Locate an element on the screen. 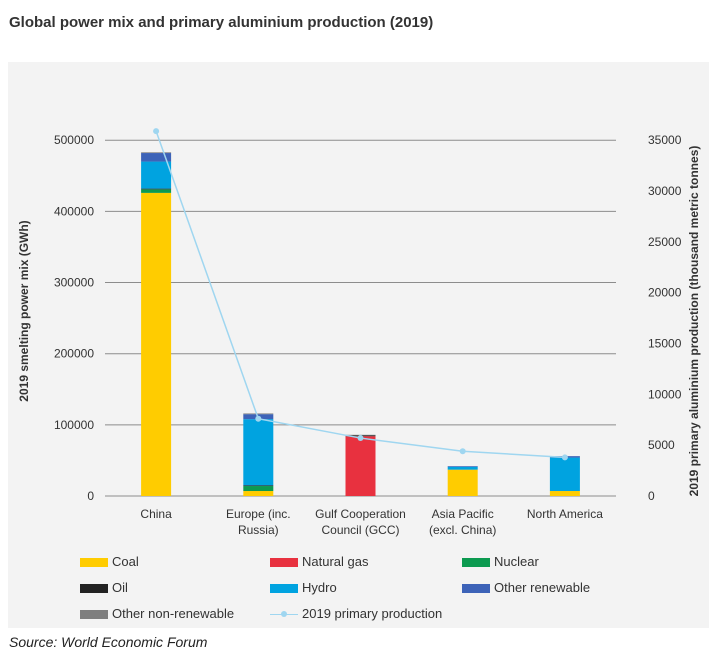  legend-item-oil: Oil is located at coordinates (104, 587).